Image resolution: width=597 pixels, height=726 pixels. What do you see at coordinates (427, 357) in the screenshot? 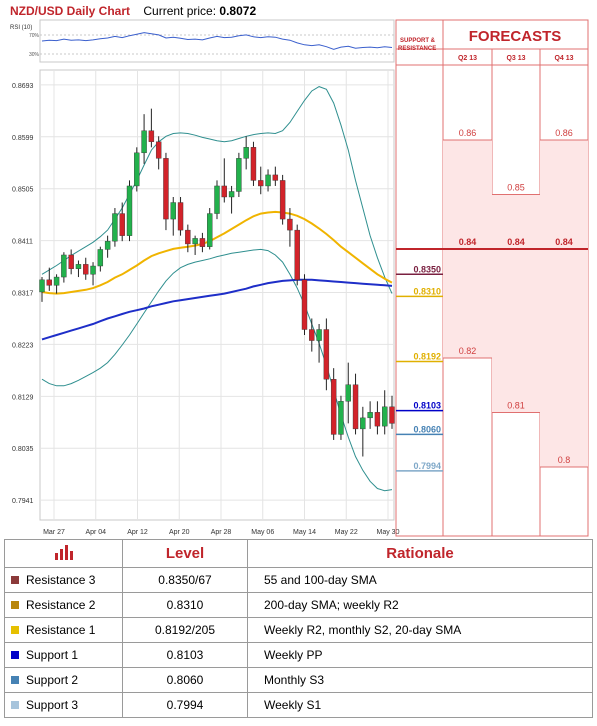
I see `sr-level-label: 0.8192` at bounding box center [427, 357].